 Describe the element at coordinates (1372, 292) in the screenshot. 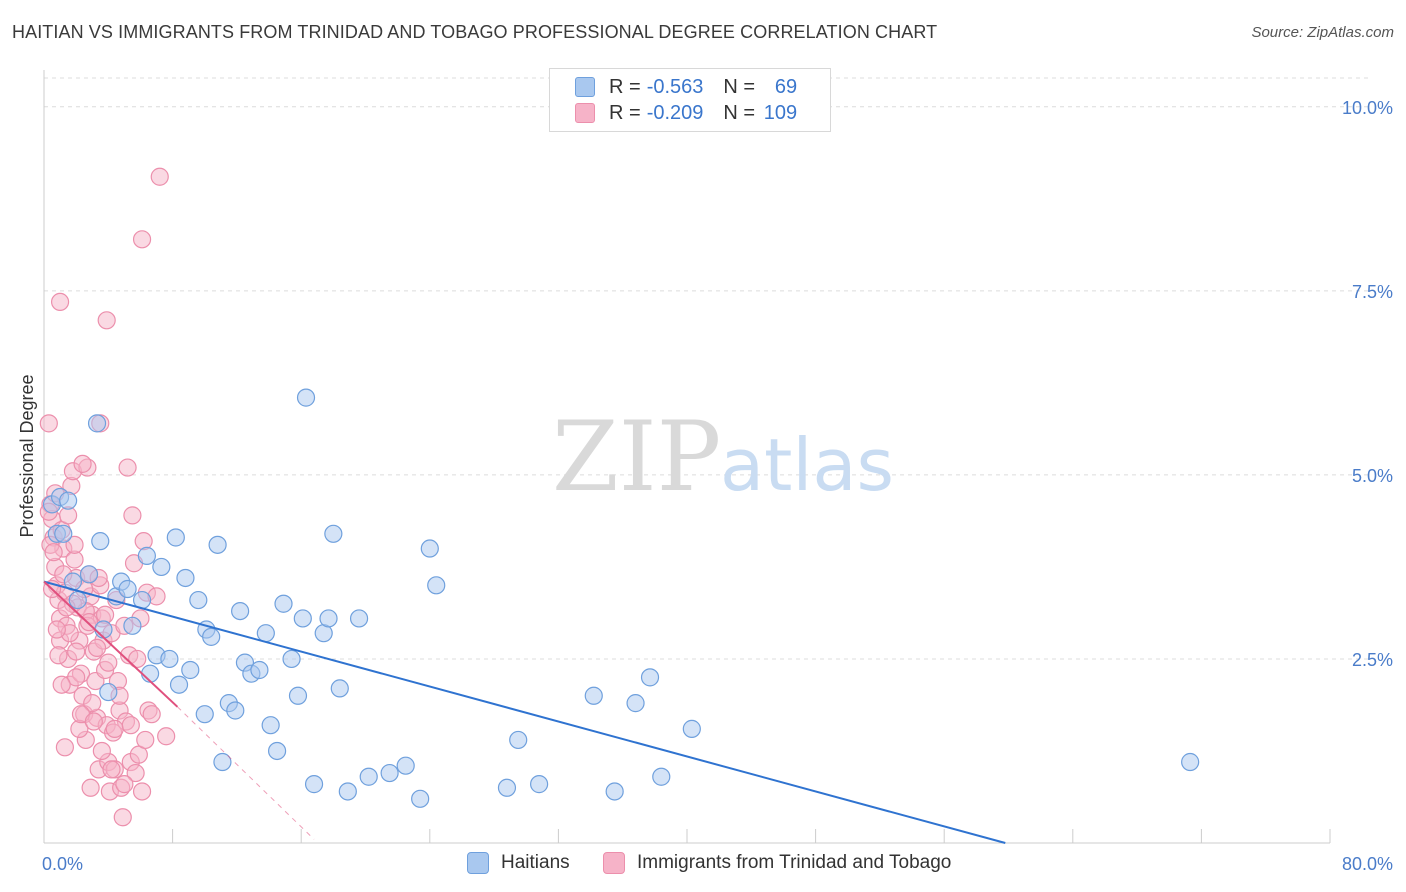

I see `y-tick-label: 7.5%` at that location.